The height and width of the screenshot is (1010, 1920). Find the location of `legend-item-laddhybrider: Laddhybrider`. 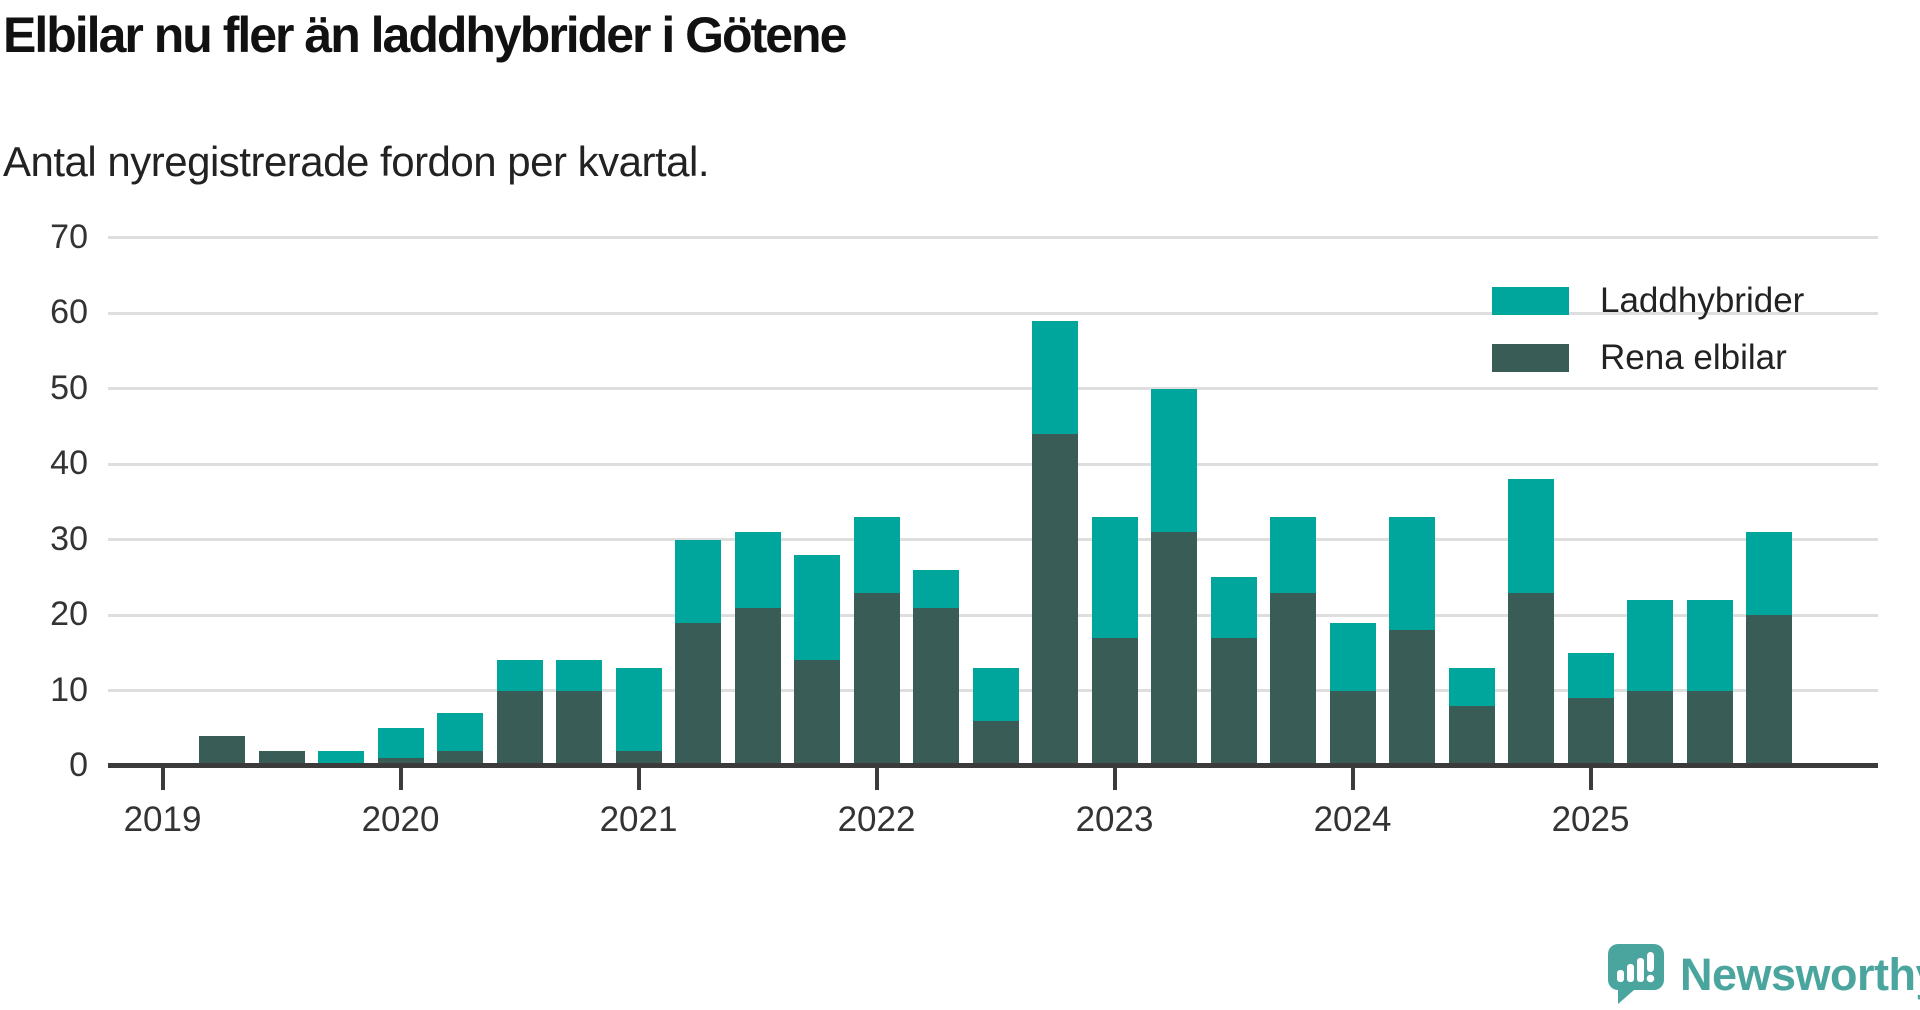

legend-item-laddhybrider: Laddhybrider is located at coordinates (1648, 301).